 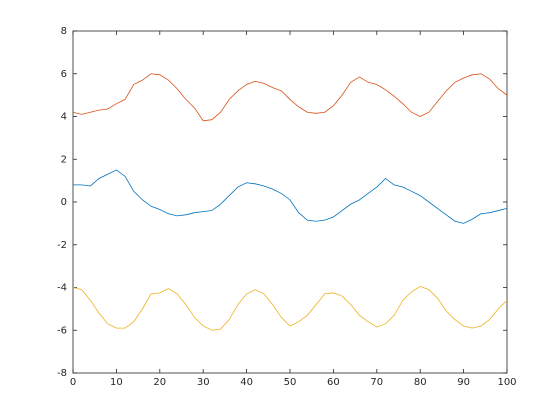 I want to click on y-tick-label: 2, so click(x=64, y=159).